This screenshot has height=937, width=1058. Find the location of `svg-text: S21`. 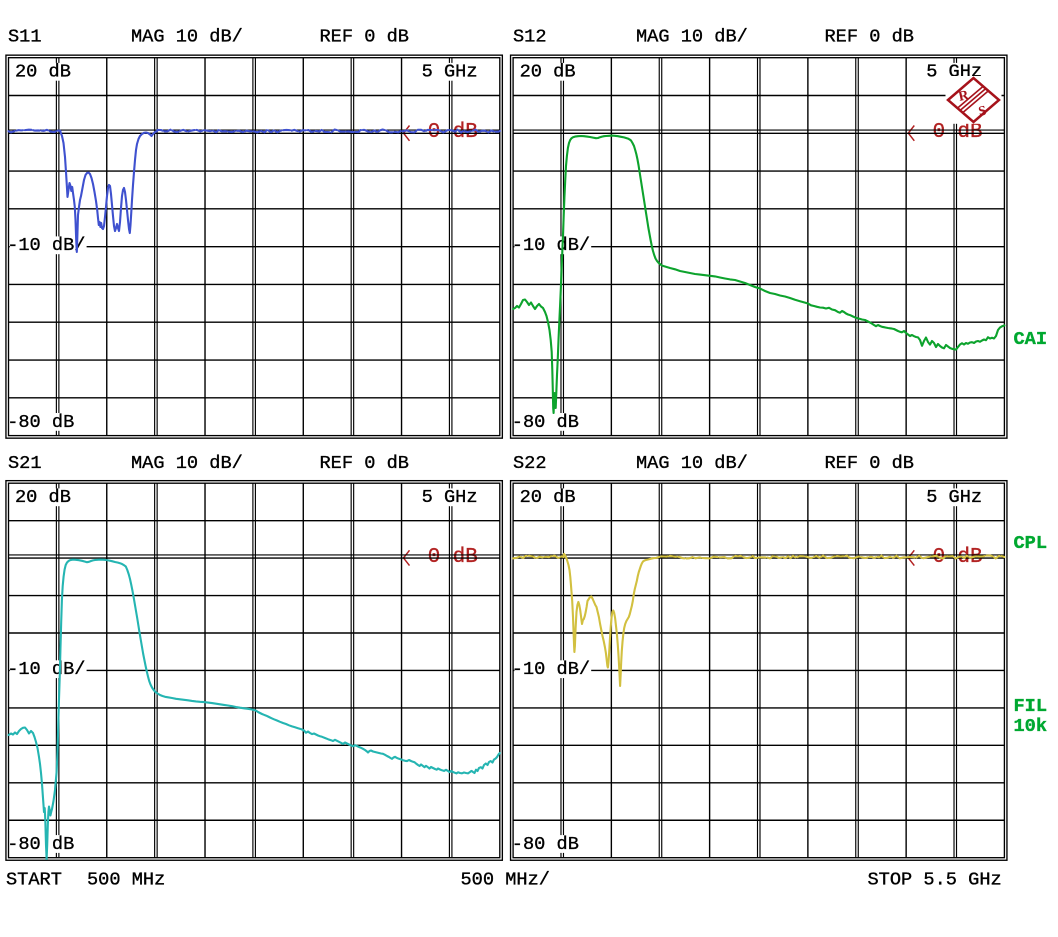

svg-text: S21 is located at coordinates (25, 463).